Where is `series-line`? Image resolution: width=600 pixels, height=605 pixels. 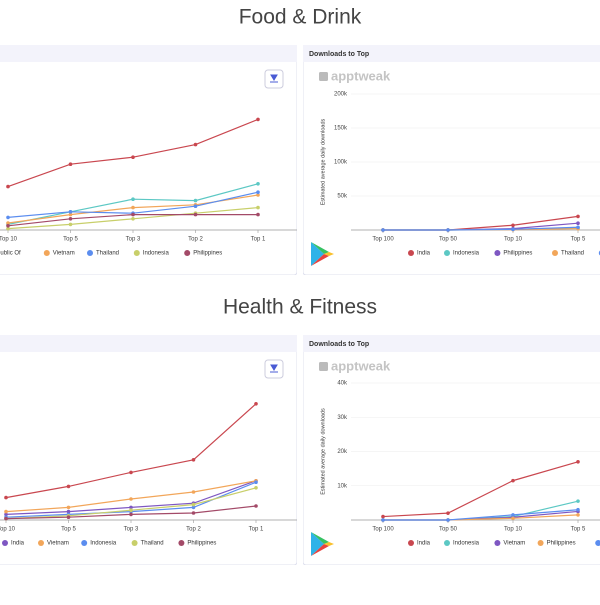 series-line is located at coordinates (481, 515).